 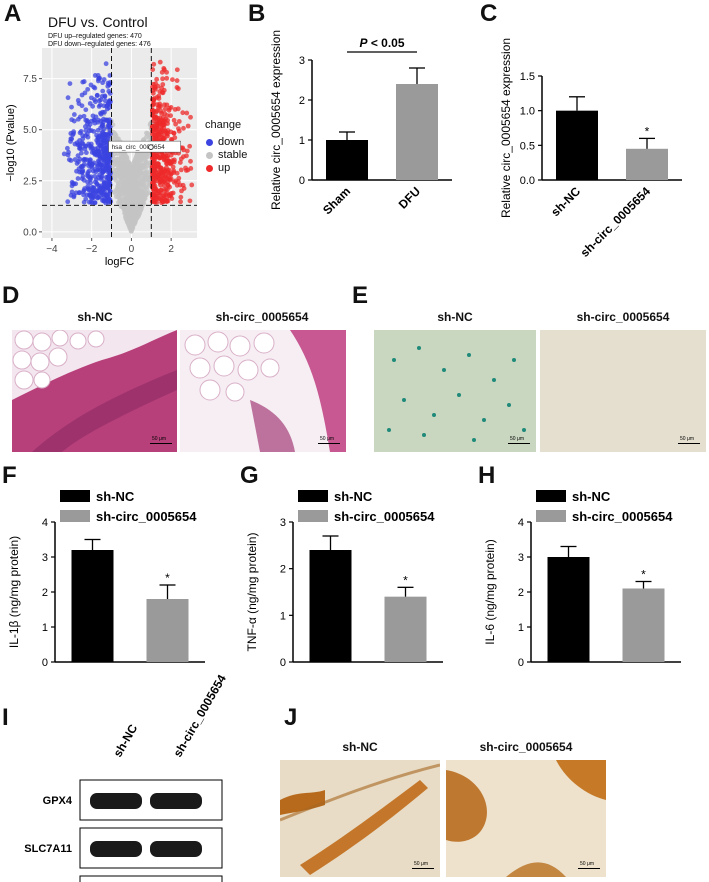 I want to click on d-label-sh-circ: sh-circ_0005654, so click(x=262, y=317).